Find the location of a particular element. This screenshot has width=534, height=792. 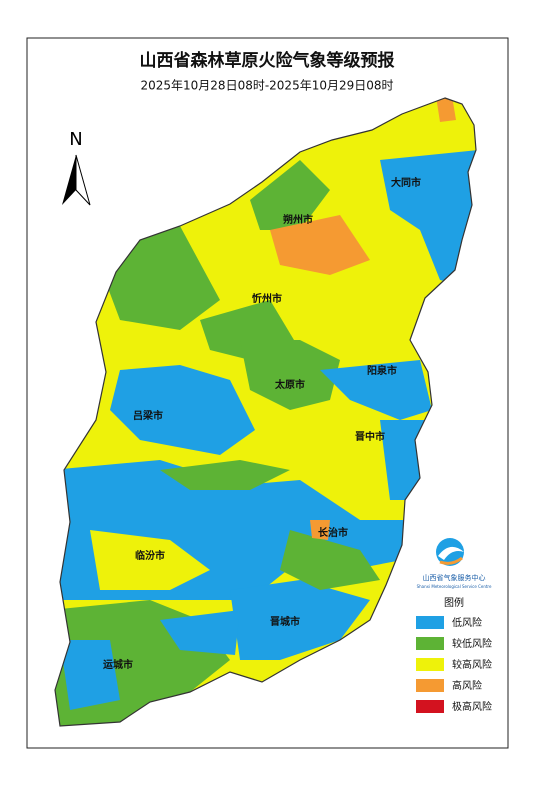

city-label: 大同市 is located at coordinates (406, 182).